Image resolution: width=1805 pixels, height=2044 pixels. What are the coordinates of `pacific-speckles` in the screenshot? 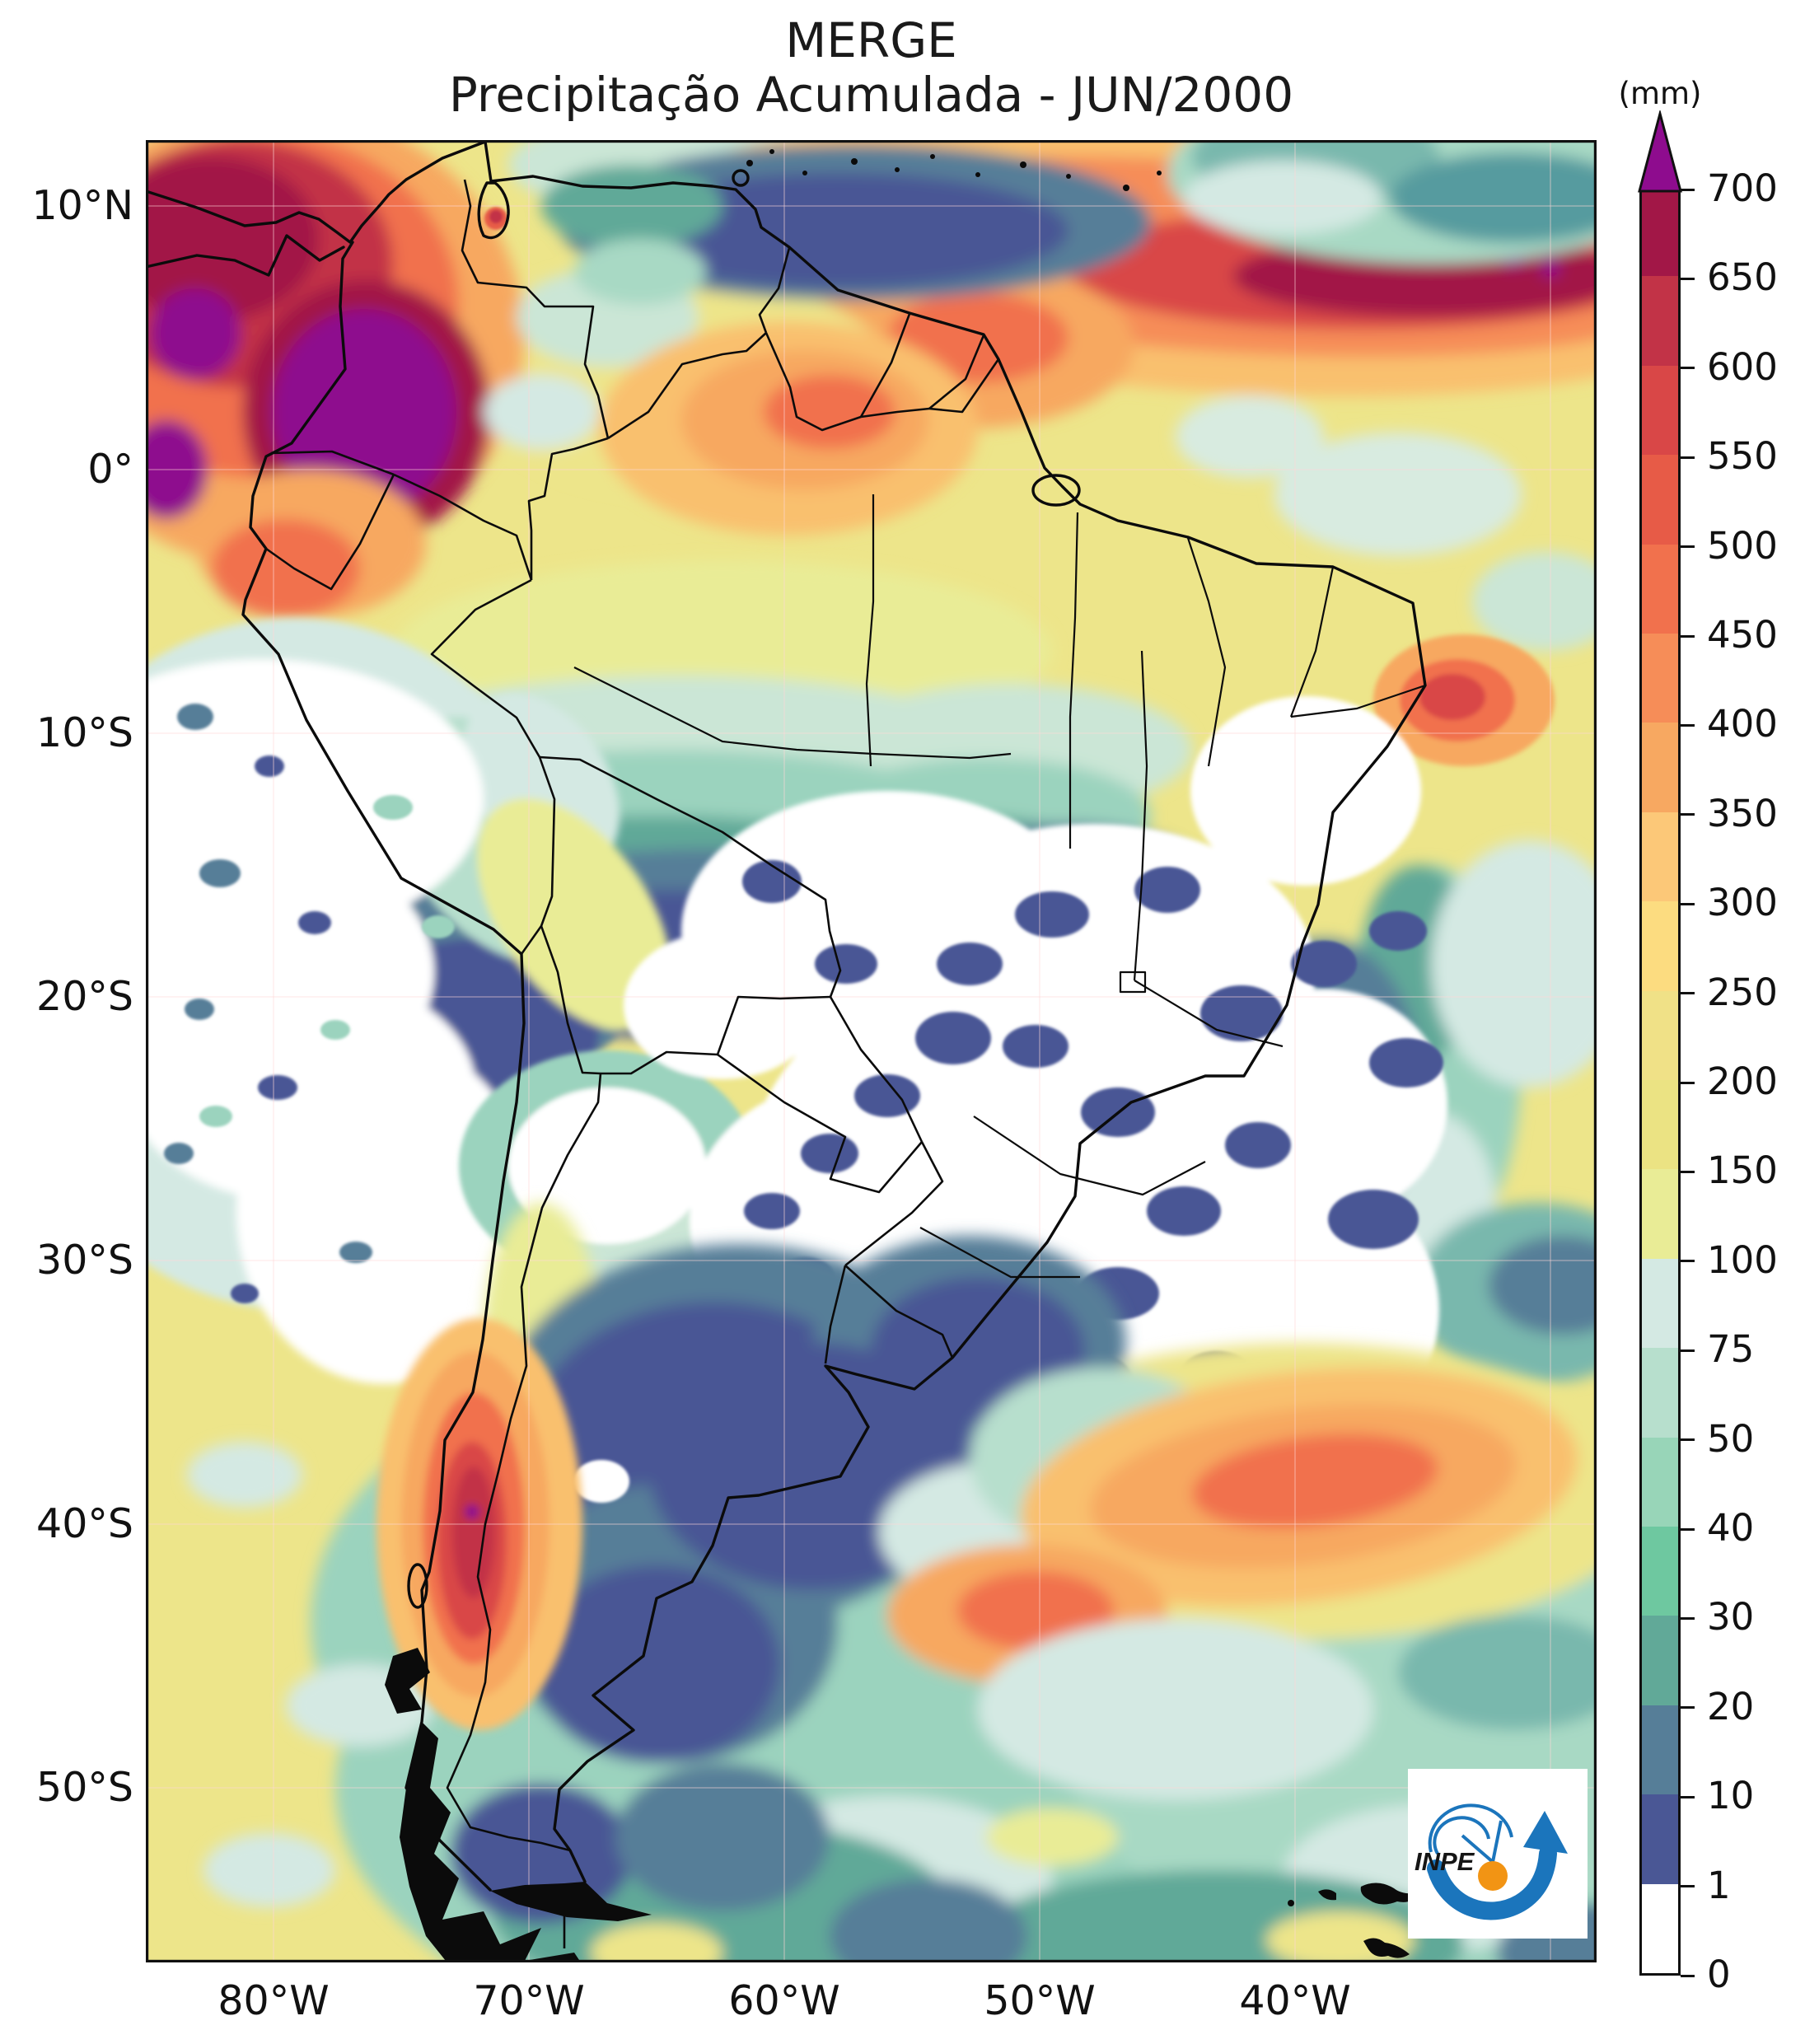 It's located at (309, 1003).